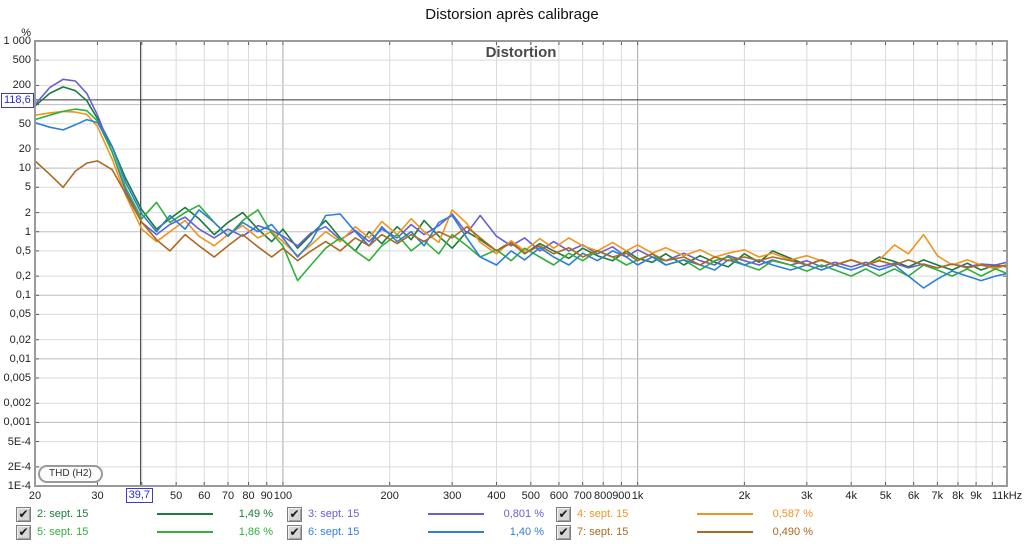 The image size is (1024, 544). Describe the element at coordinates (1007, 496) in the screenshot. I see `x-tick-label: 11kHz` at that location.